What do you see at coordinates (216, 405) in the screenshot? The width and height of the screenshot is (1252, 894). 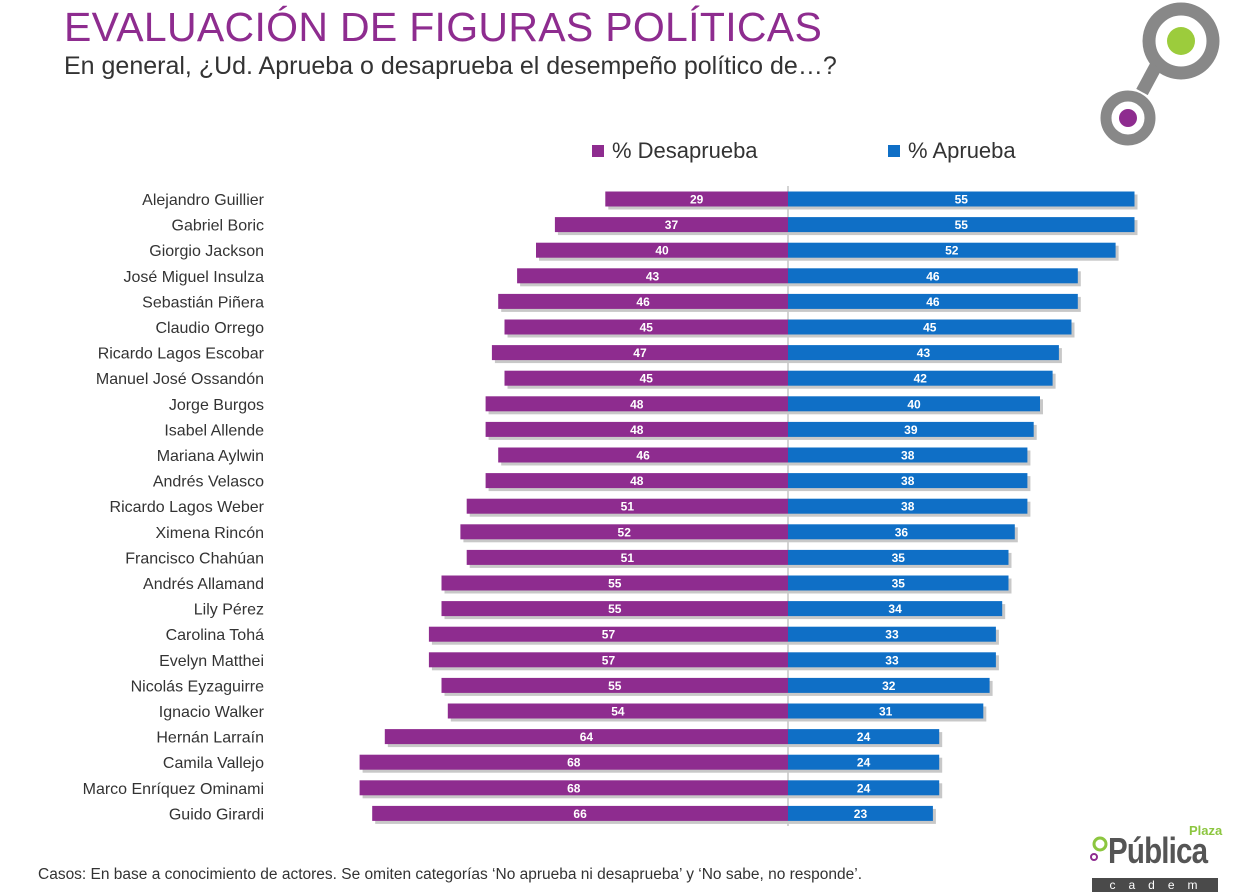 I see `category-label: Jorge Burgos` at bounding box center [216, 405].